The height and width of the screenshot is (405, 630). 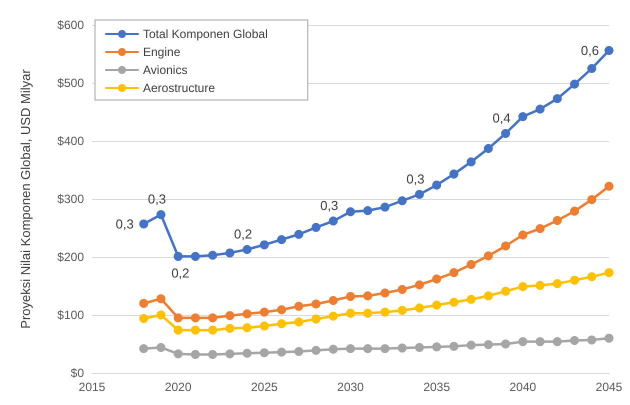 What do you see at coordinates (436, 387) in the screenshot?
I see `x-tick-label: 2035` at bounding box center [436, 387].